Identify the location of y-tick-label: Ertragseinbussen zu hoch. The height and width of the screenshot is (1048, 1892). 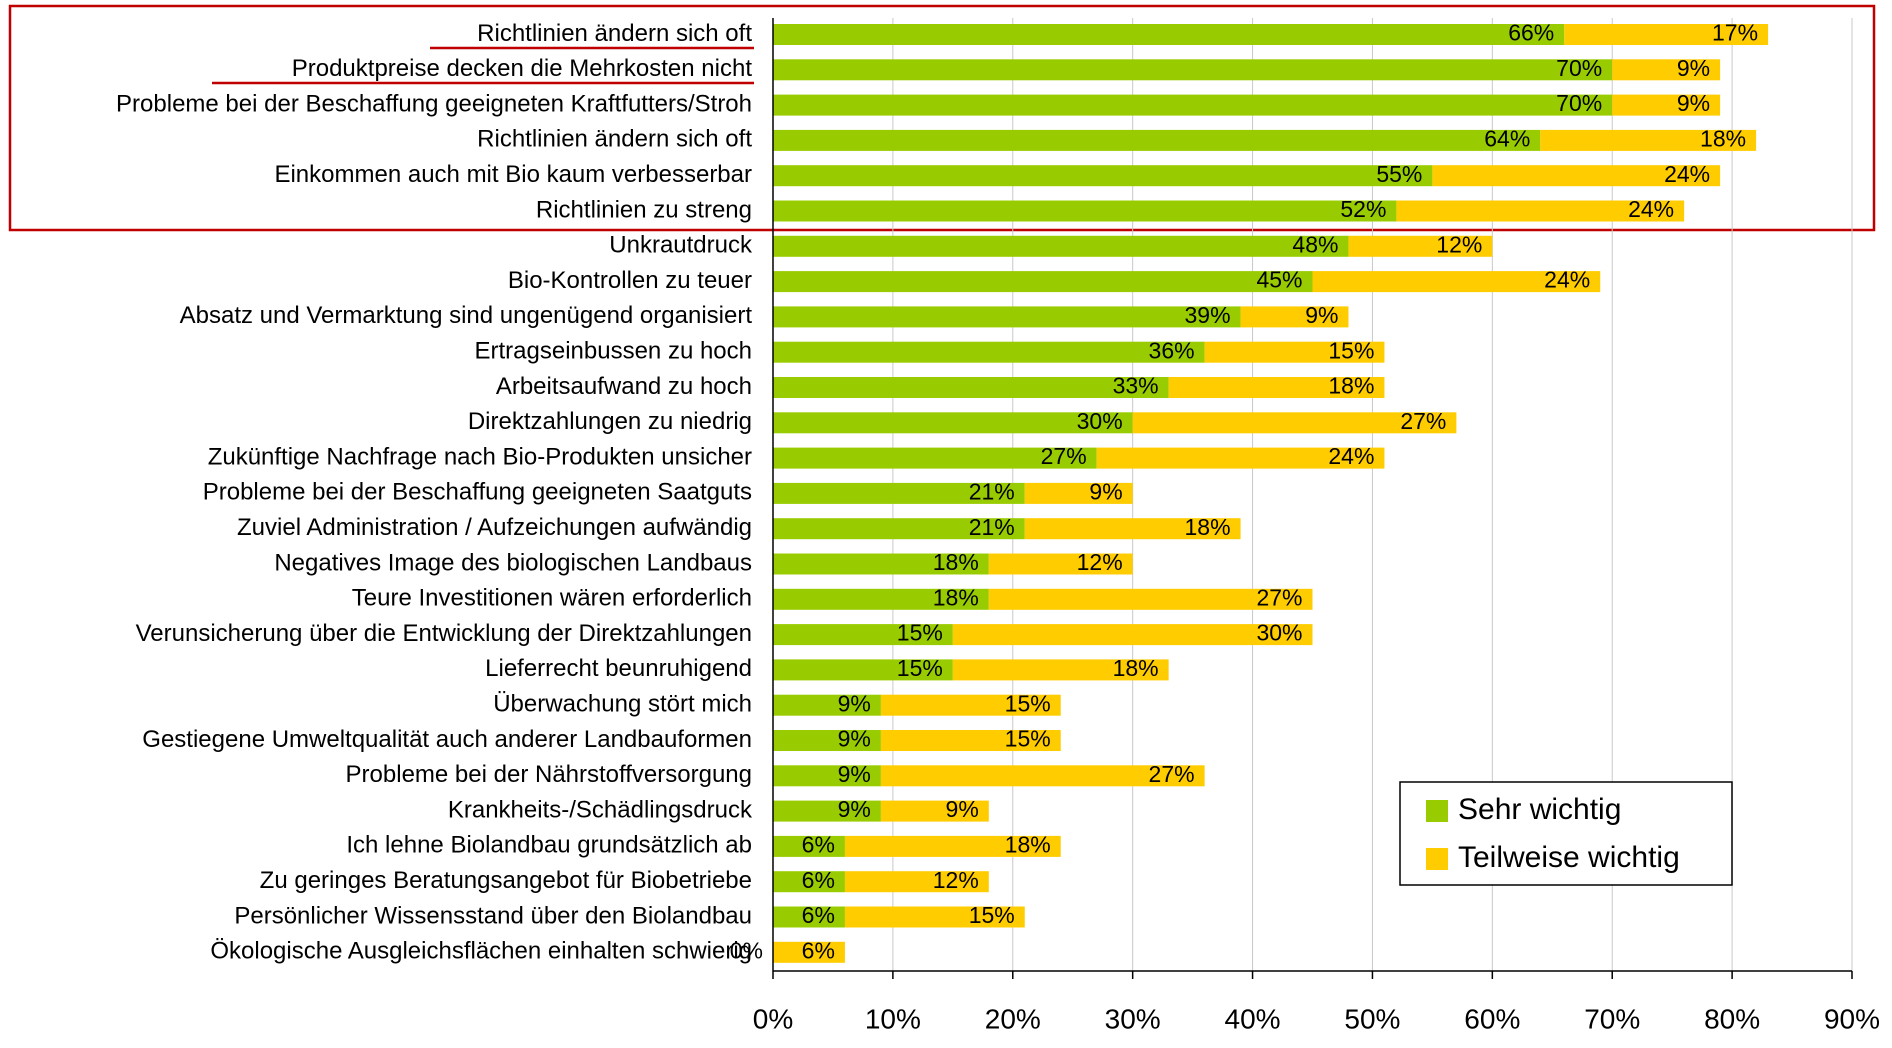
(614, 351).